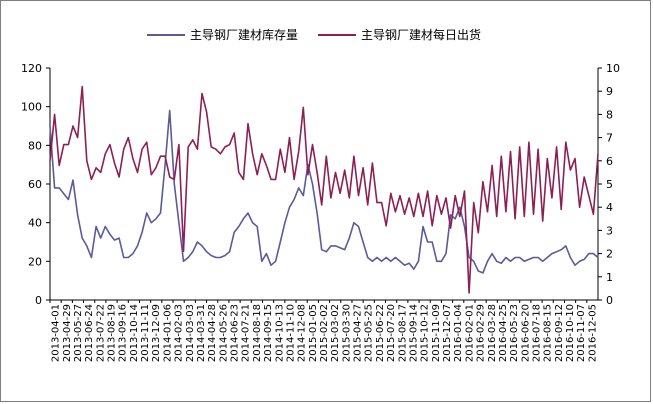 The image size is (653, 404). Describe the element at coordinates (609, 300) in the screenshot. I see `y-right-tick-label: 0` at that location.